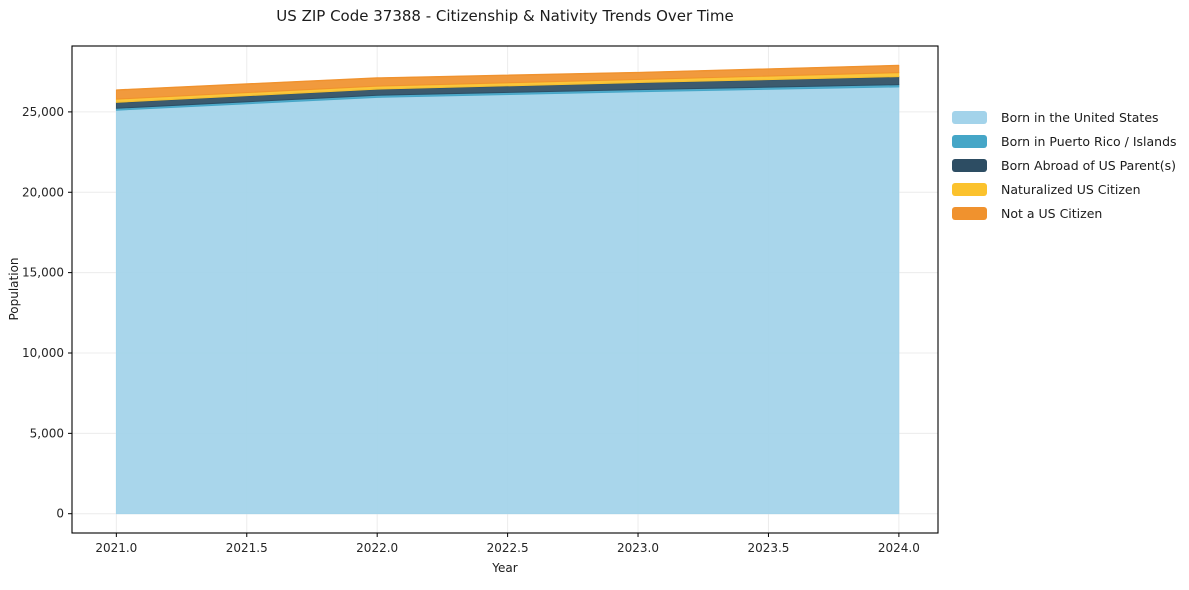  I want to click on legend-label: Not a US Citizen, so click(1052, 213).